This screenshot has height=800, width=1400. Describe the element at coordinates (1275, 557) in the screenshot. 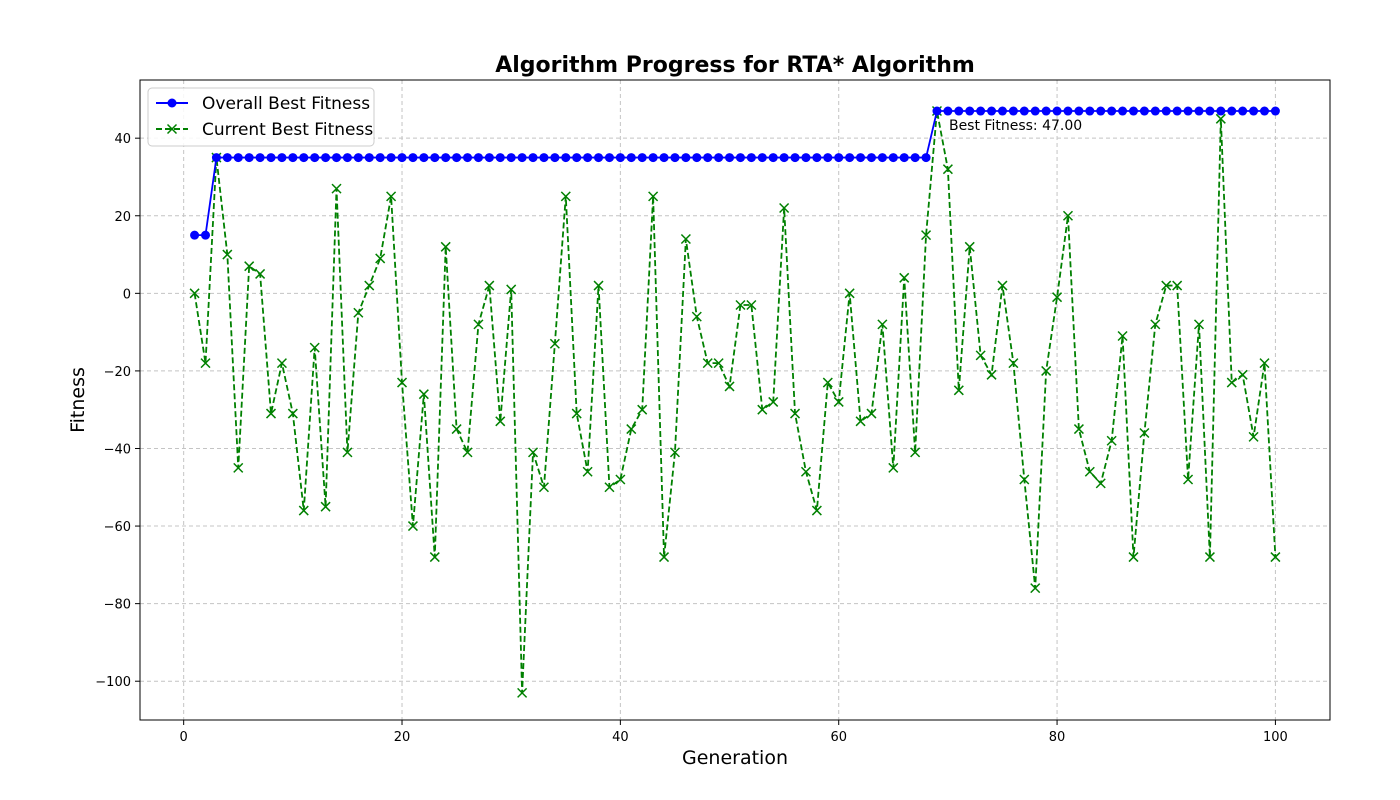

I see `series-1-point-99-stroke-b` at that location.